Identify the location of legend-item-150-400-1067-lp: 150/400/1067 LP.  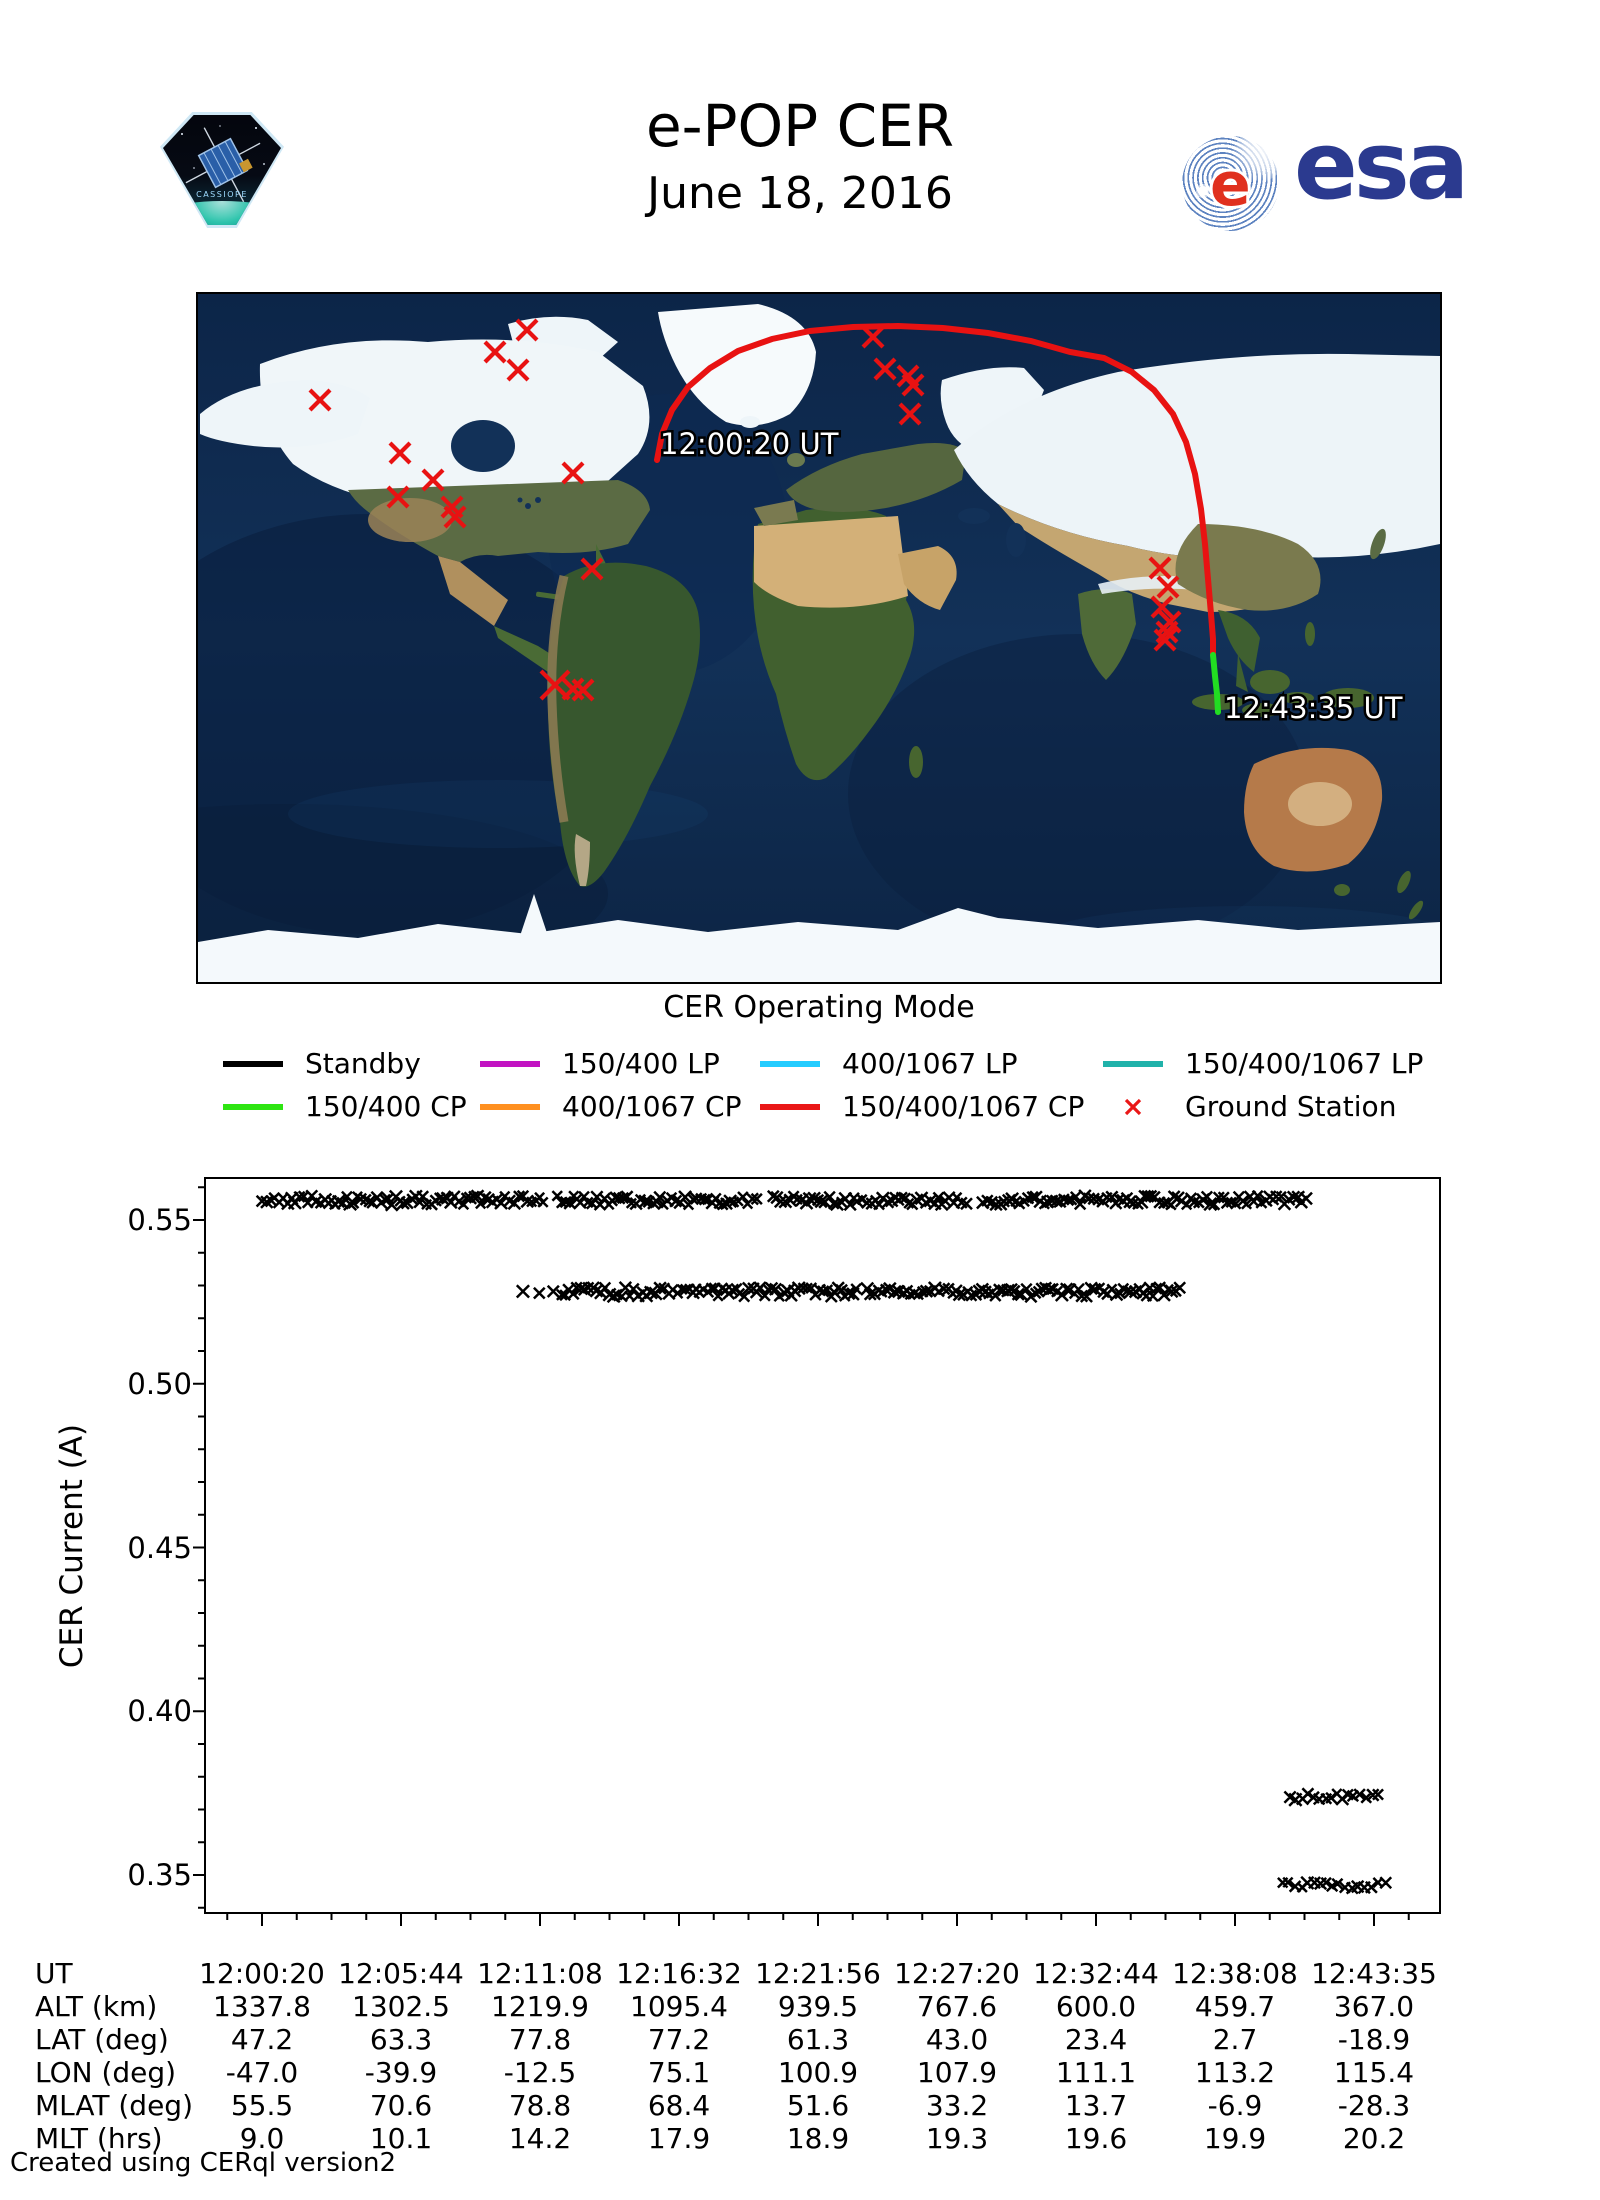
(1263, 1063).